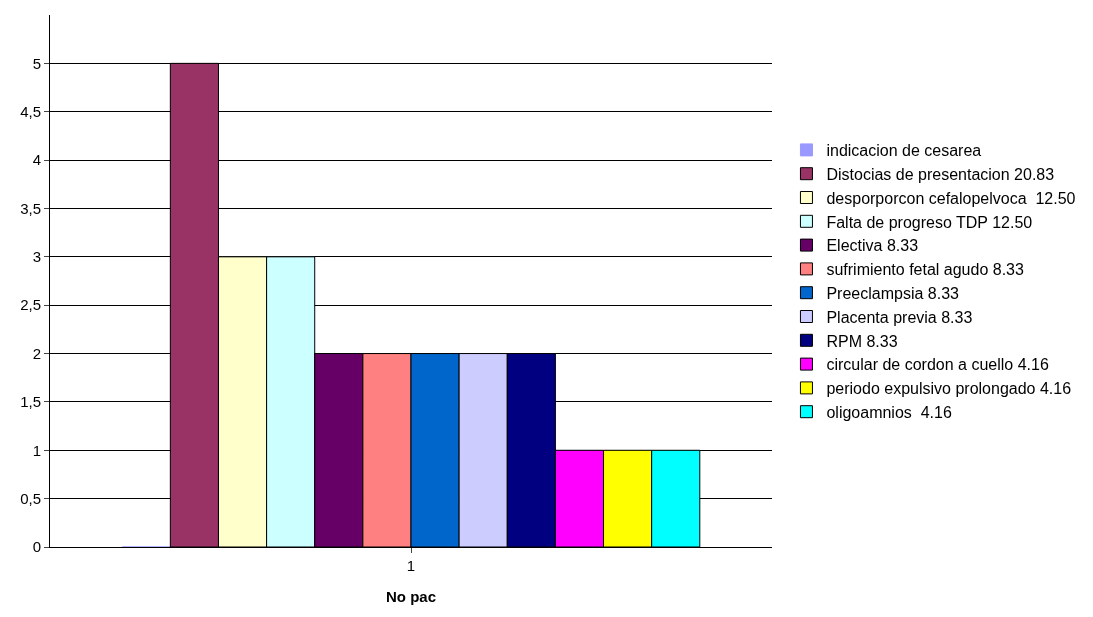  I want to click on legend-label: oligoamnios 4.16, so click(889, 412).